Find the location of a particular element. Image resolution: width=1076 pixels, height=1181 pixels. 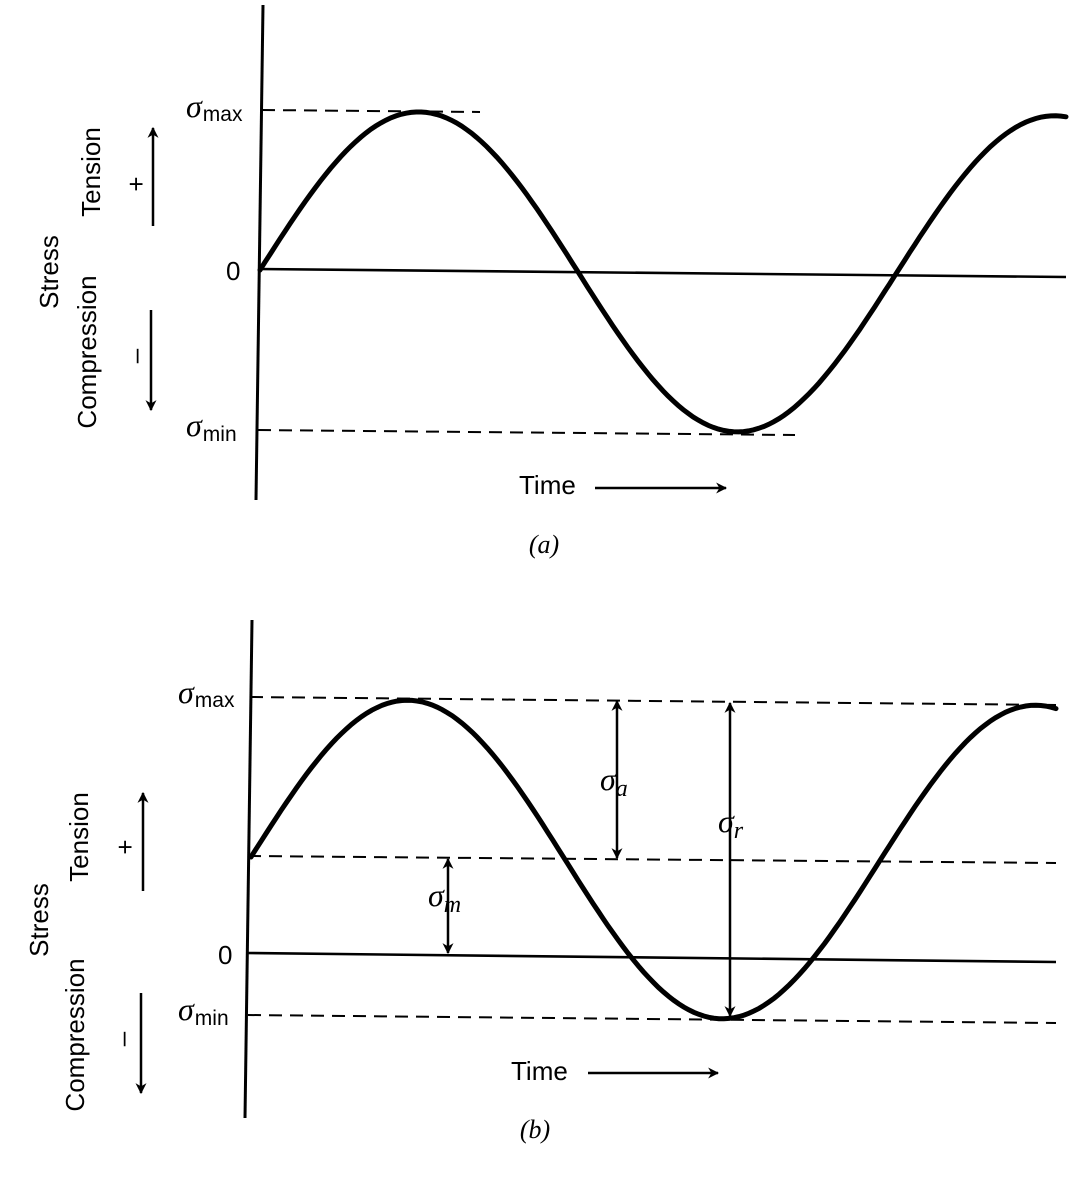

panel-b-caption: (b) is located at coordinates (535, 1129).